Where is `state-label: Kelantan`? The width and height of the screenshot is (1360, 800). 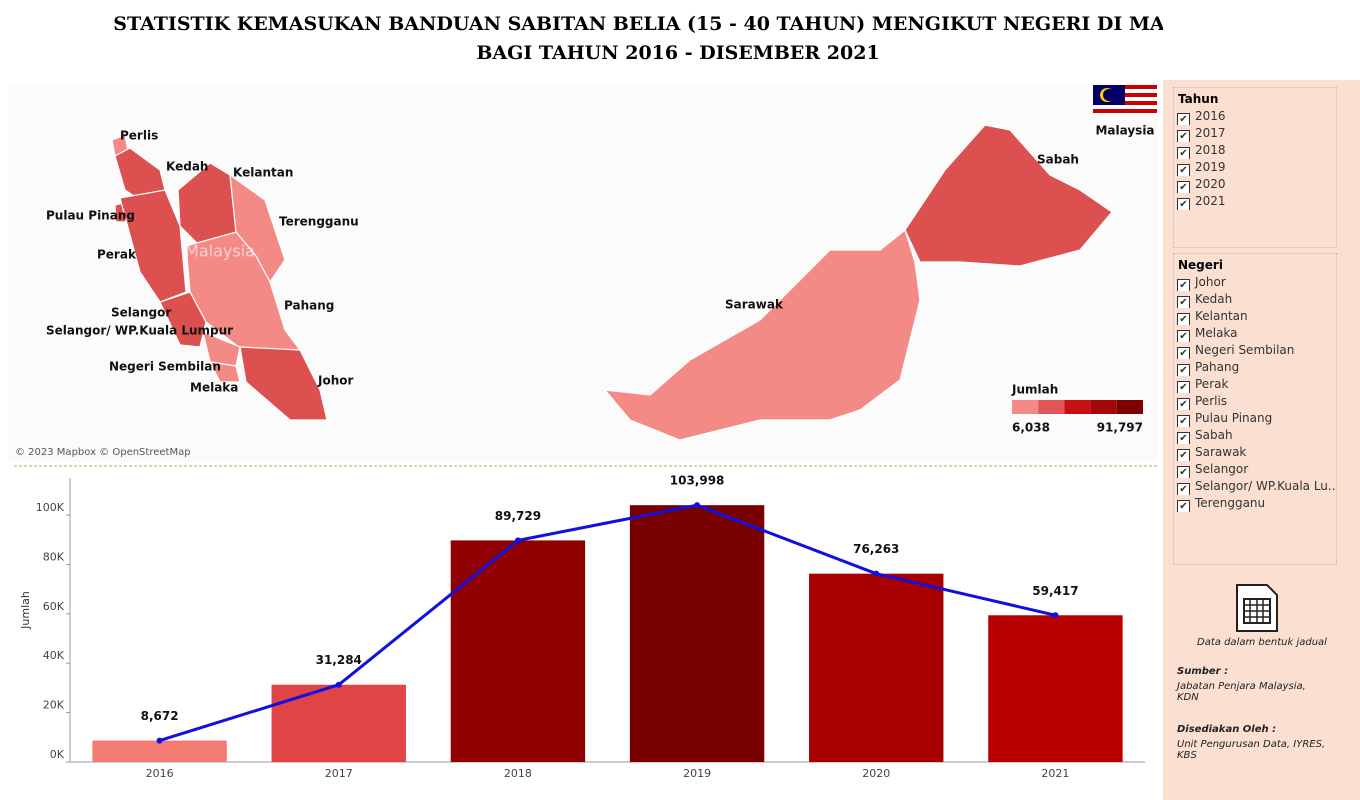 state-label: Kelantan is located at coordinates (263, 173).